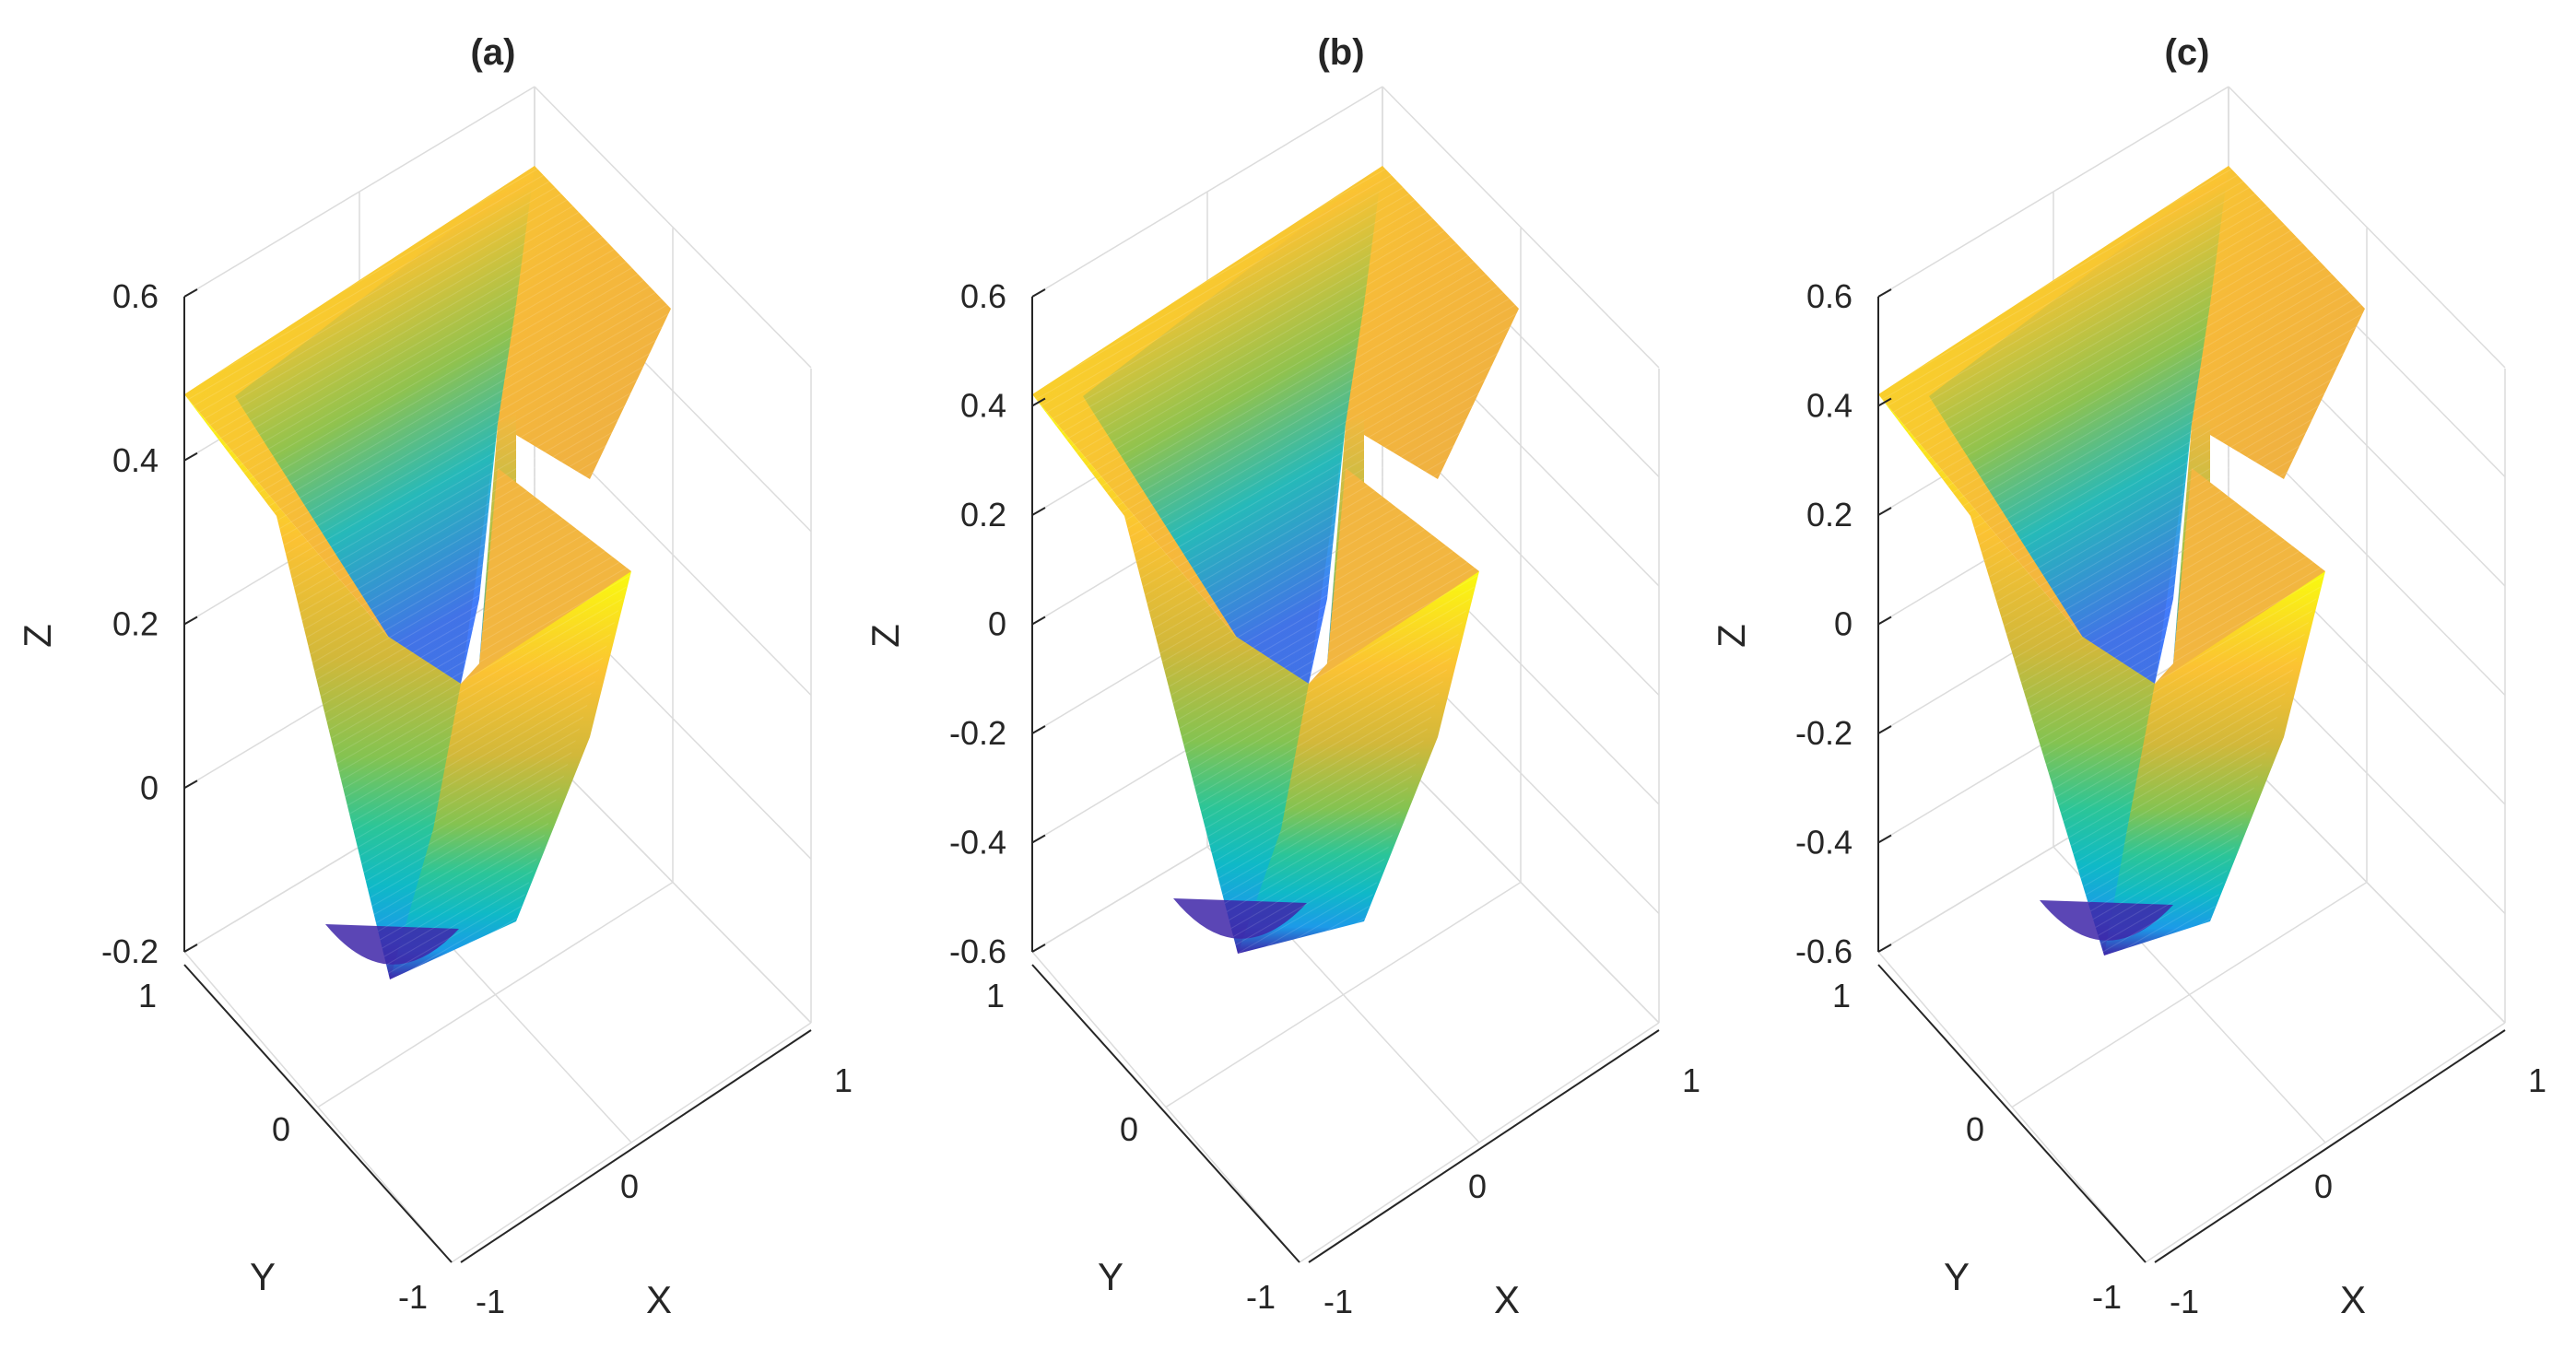  Describe the element at coordinates (493, 52) in the screenshot. I see `panel-title: (a)` at that location.